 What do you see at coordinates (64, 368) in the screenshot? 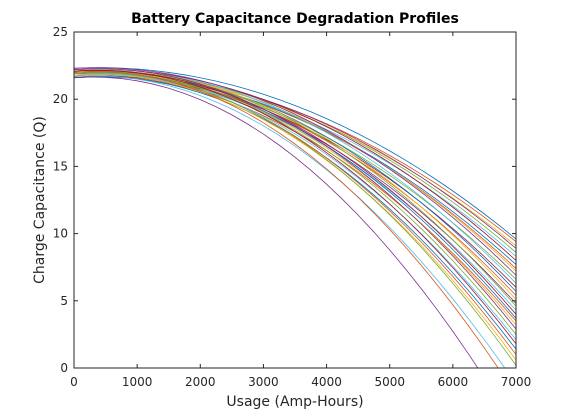
I see `y-tick-label: 0` at bounding box center [64, 368].